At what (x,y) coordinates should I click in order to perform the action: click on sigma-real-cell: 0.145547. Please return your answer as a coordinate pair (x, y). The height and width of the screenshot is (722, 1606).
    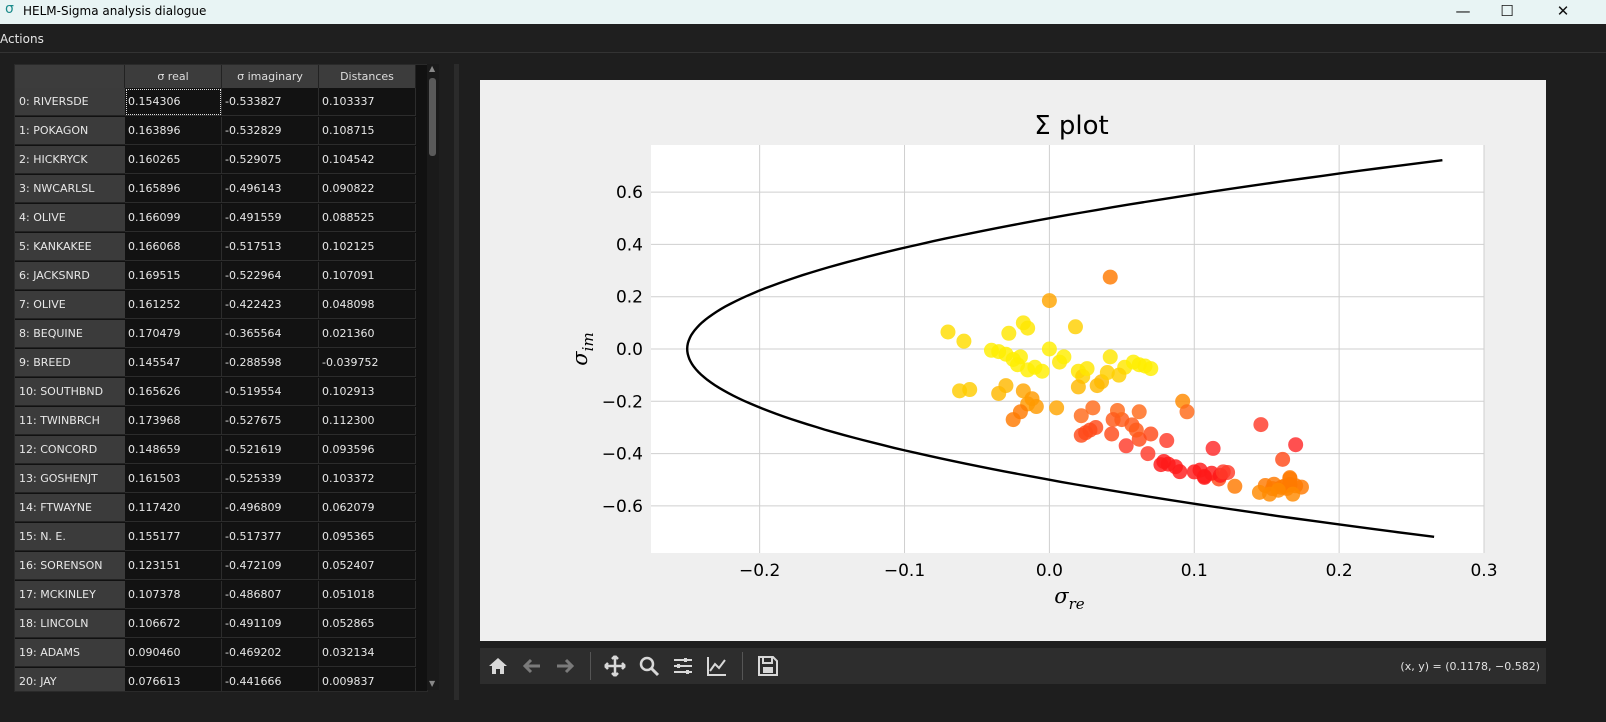
    Looking at the image, I should click on (173, 363).